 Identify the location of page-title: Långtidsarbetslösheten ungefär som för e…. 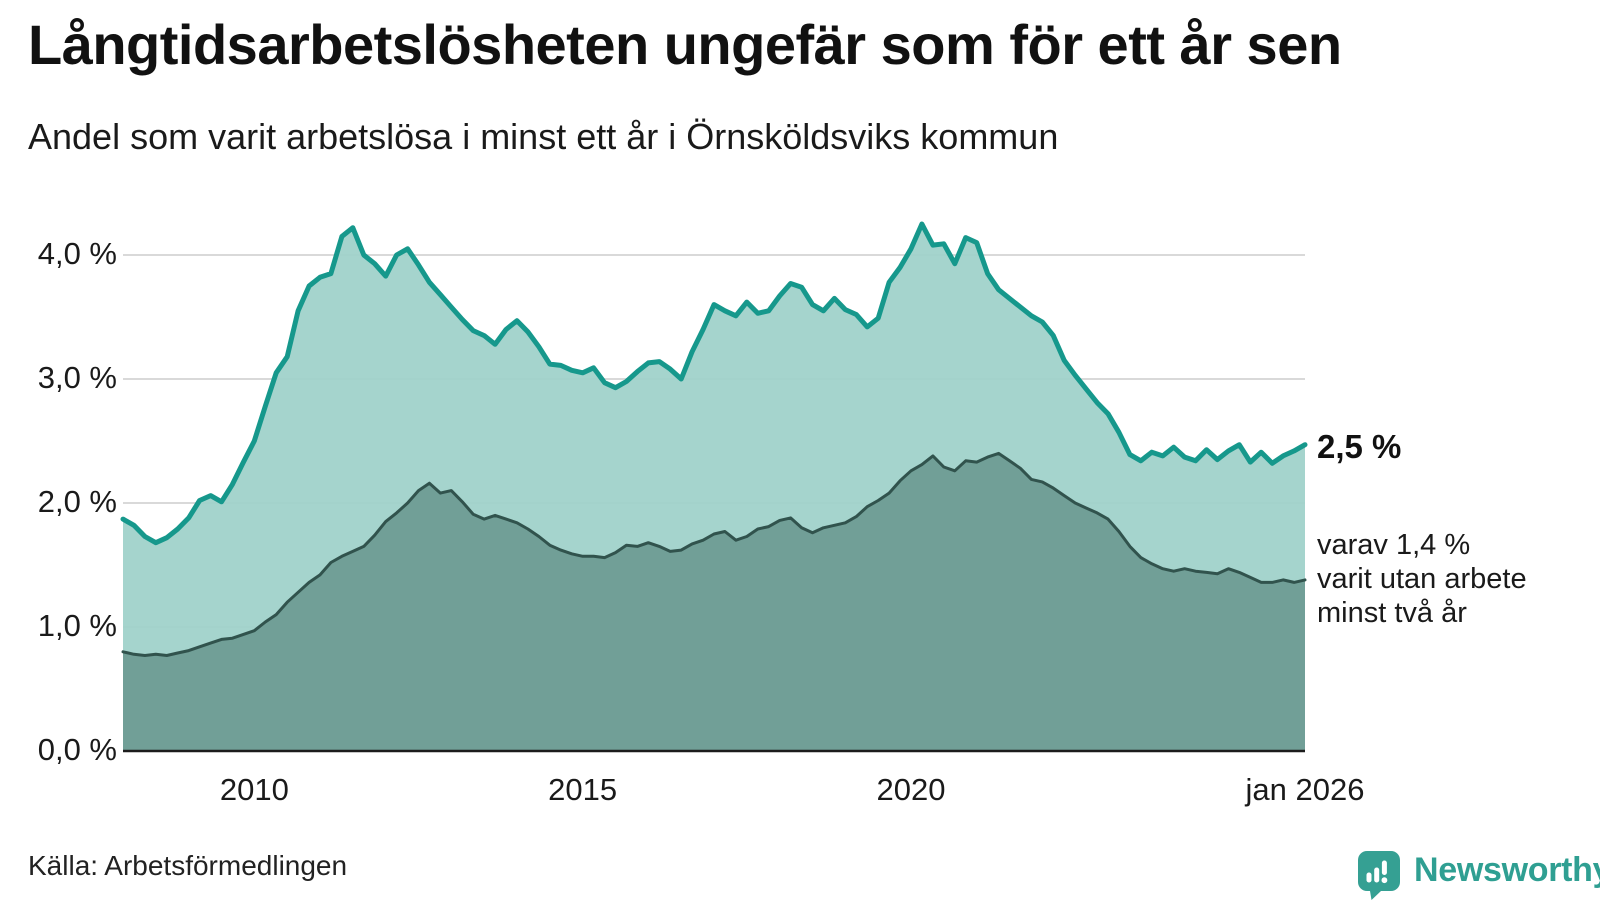
(685, 44).